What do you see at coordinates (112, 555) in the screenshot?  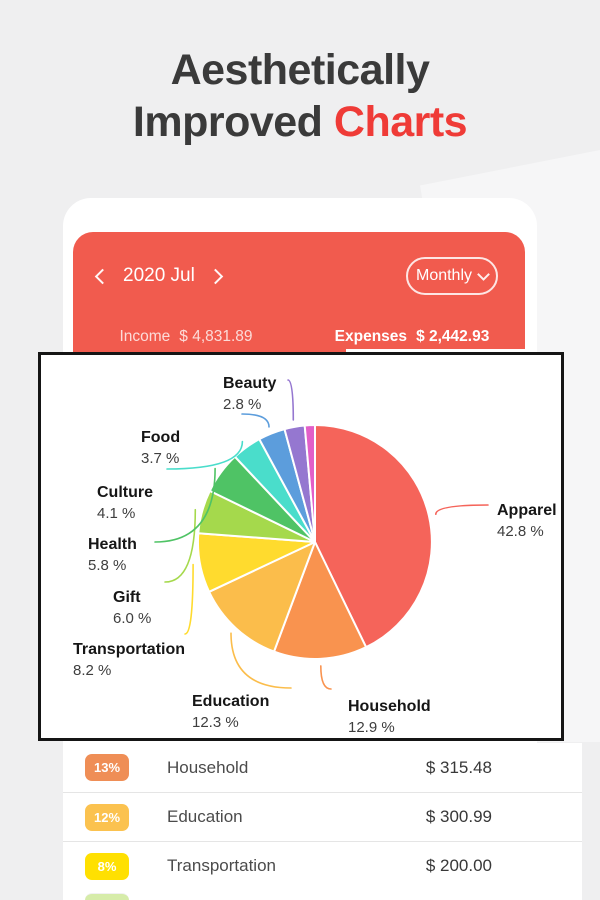 I see `pie-label-health: Health 5.8 %` at bounding box center [112, 555].